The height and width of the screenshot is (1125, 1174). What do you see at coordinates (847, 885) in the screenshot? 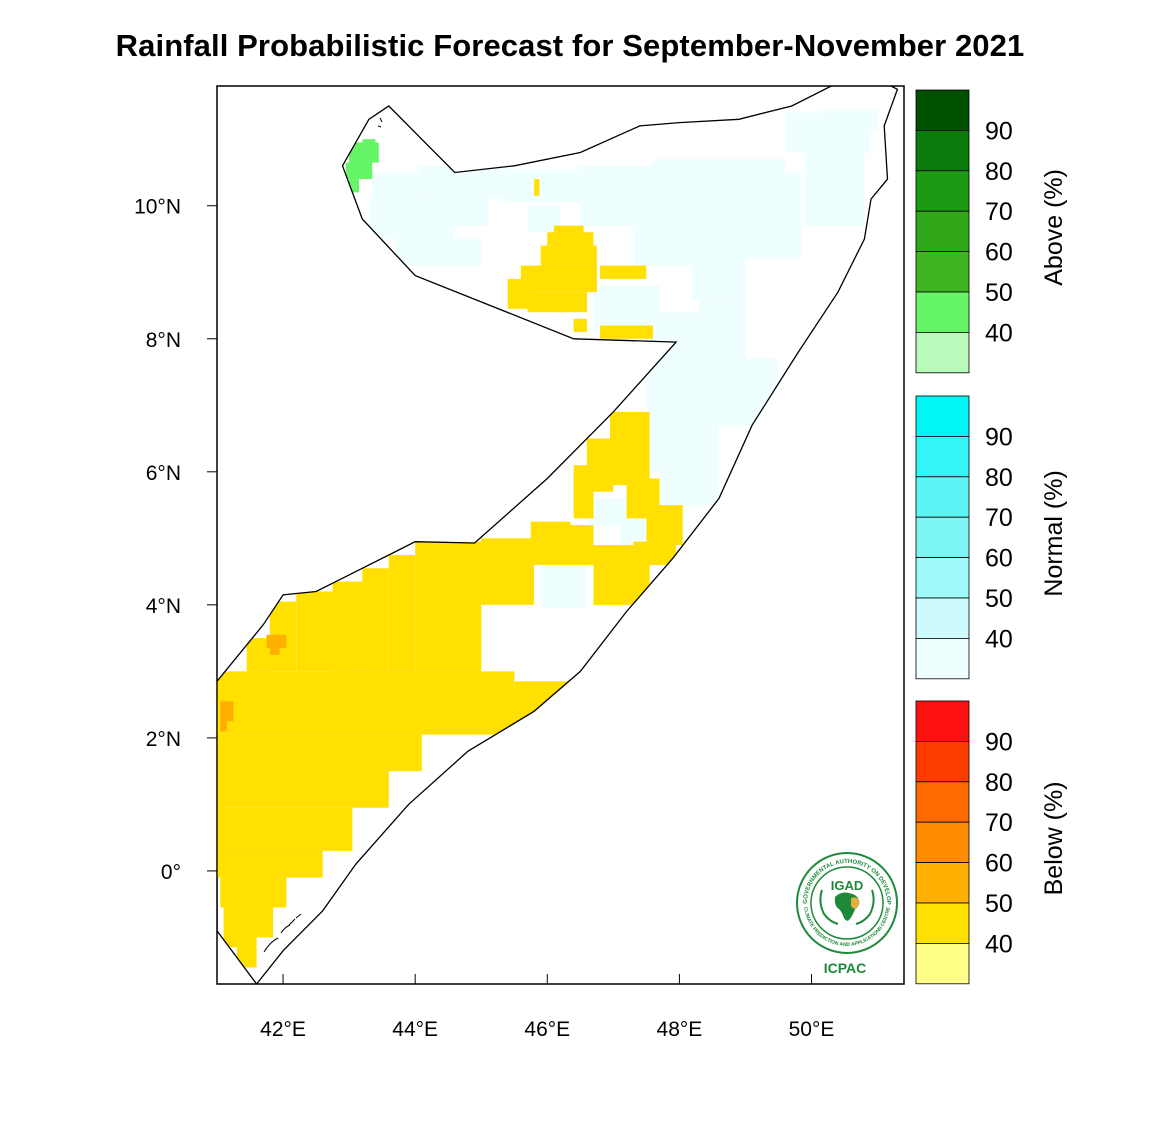
I see `logo-igad-text: IGAD` at bounding box center [847, 885].